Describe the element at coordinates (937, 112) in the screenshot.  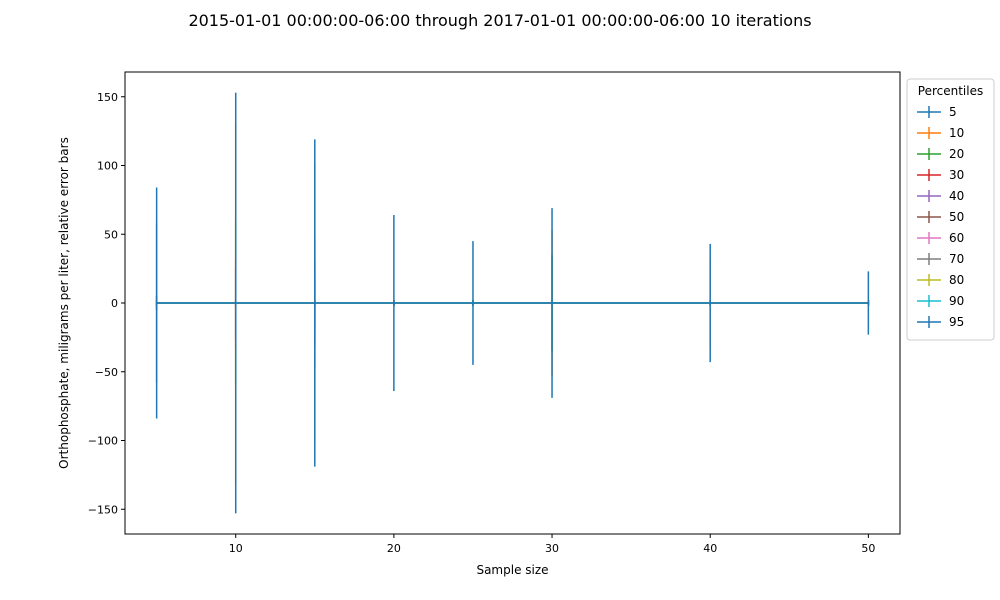
I see `legend-item-5: 5` at that location.